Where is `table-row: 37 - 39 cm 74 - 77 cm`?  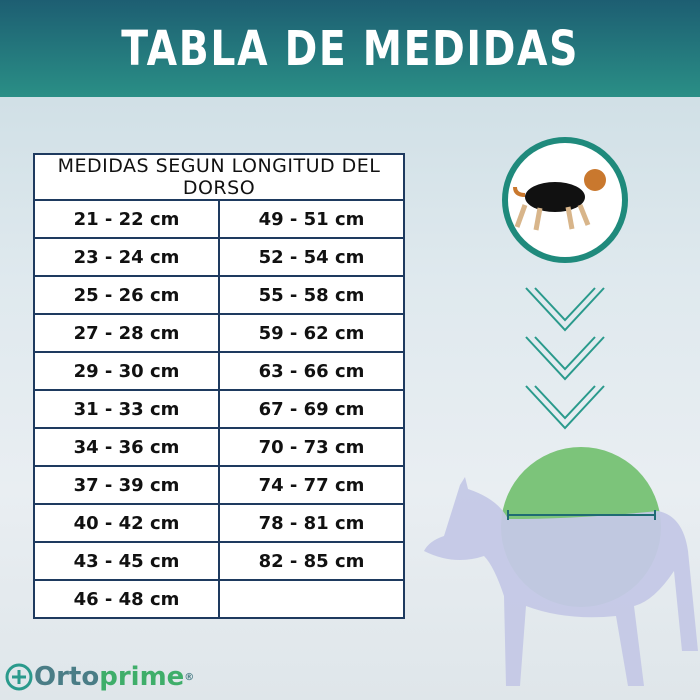 table-row: 37 - 39 cm 74 - 77 cm is located at coordinates (219, 485).